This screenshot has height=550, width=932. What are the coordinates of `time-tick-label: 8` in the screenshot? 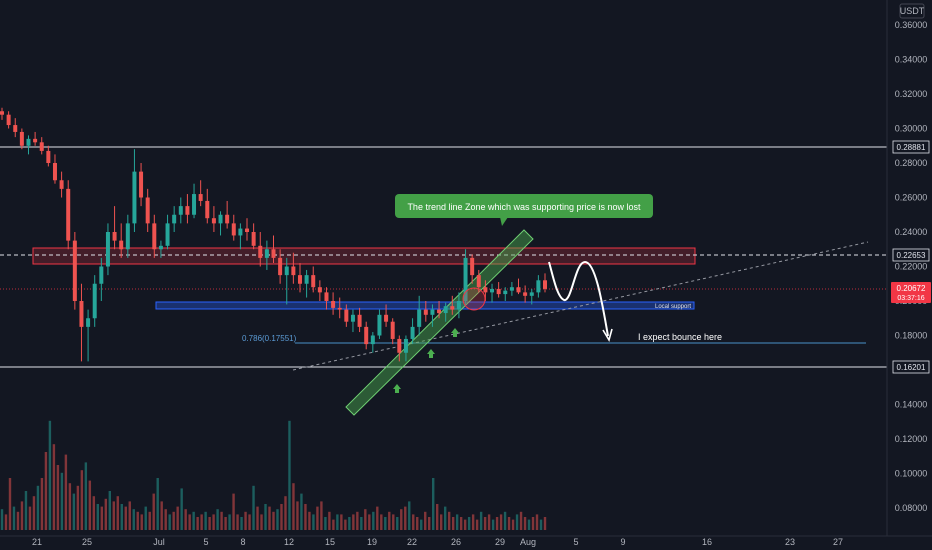 It's located at (242, 542).